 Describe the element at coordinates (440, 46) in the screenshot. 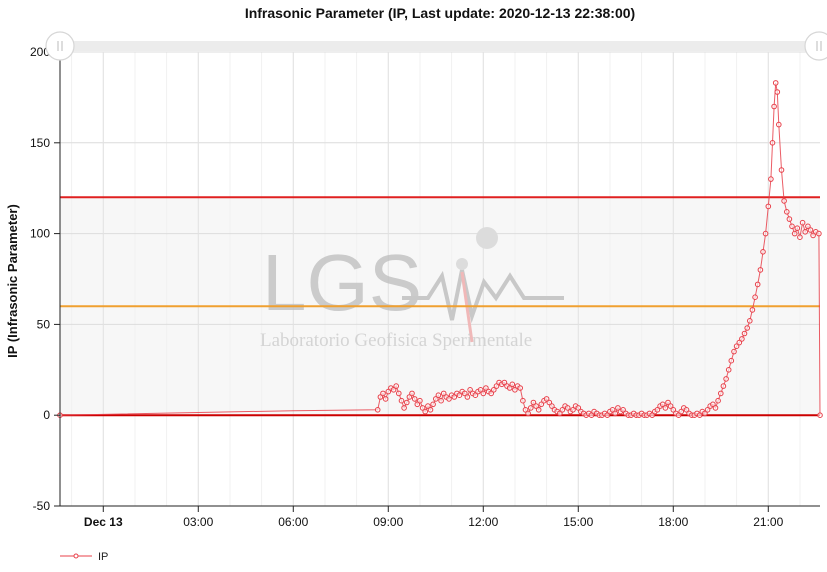

I see `range-navigator-track` at that location.